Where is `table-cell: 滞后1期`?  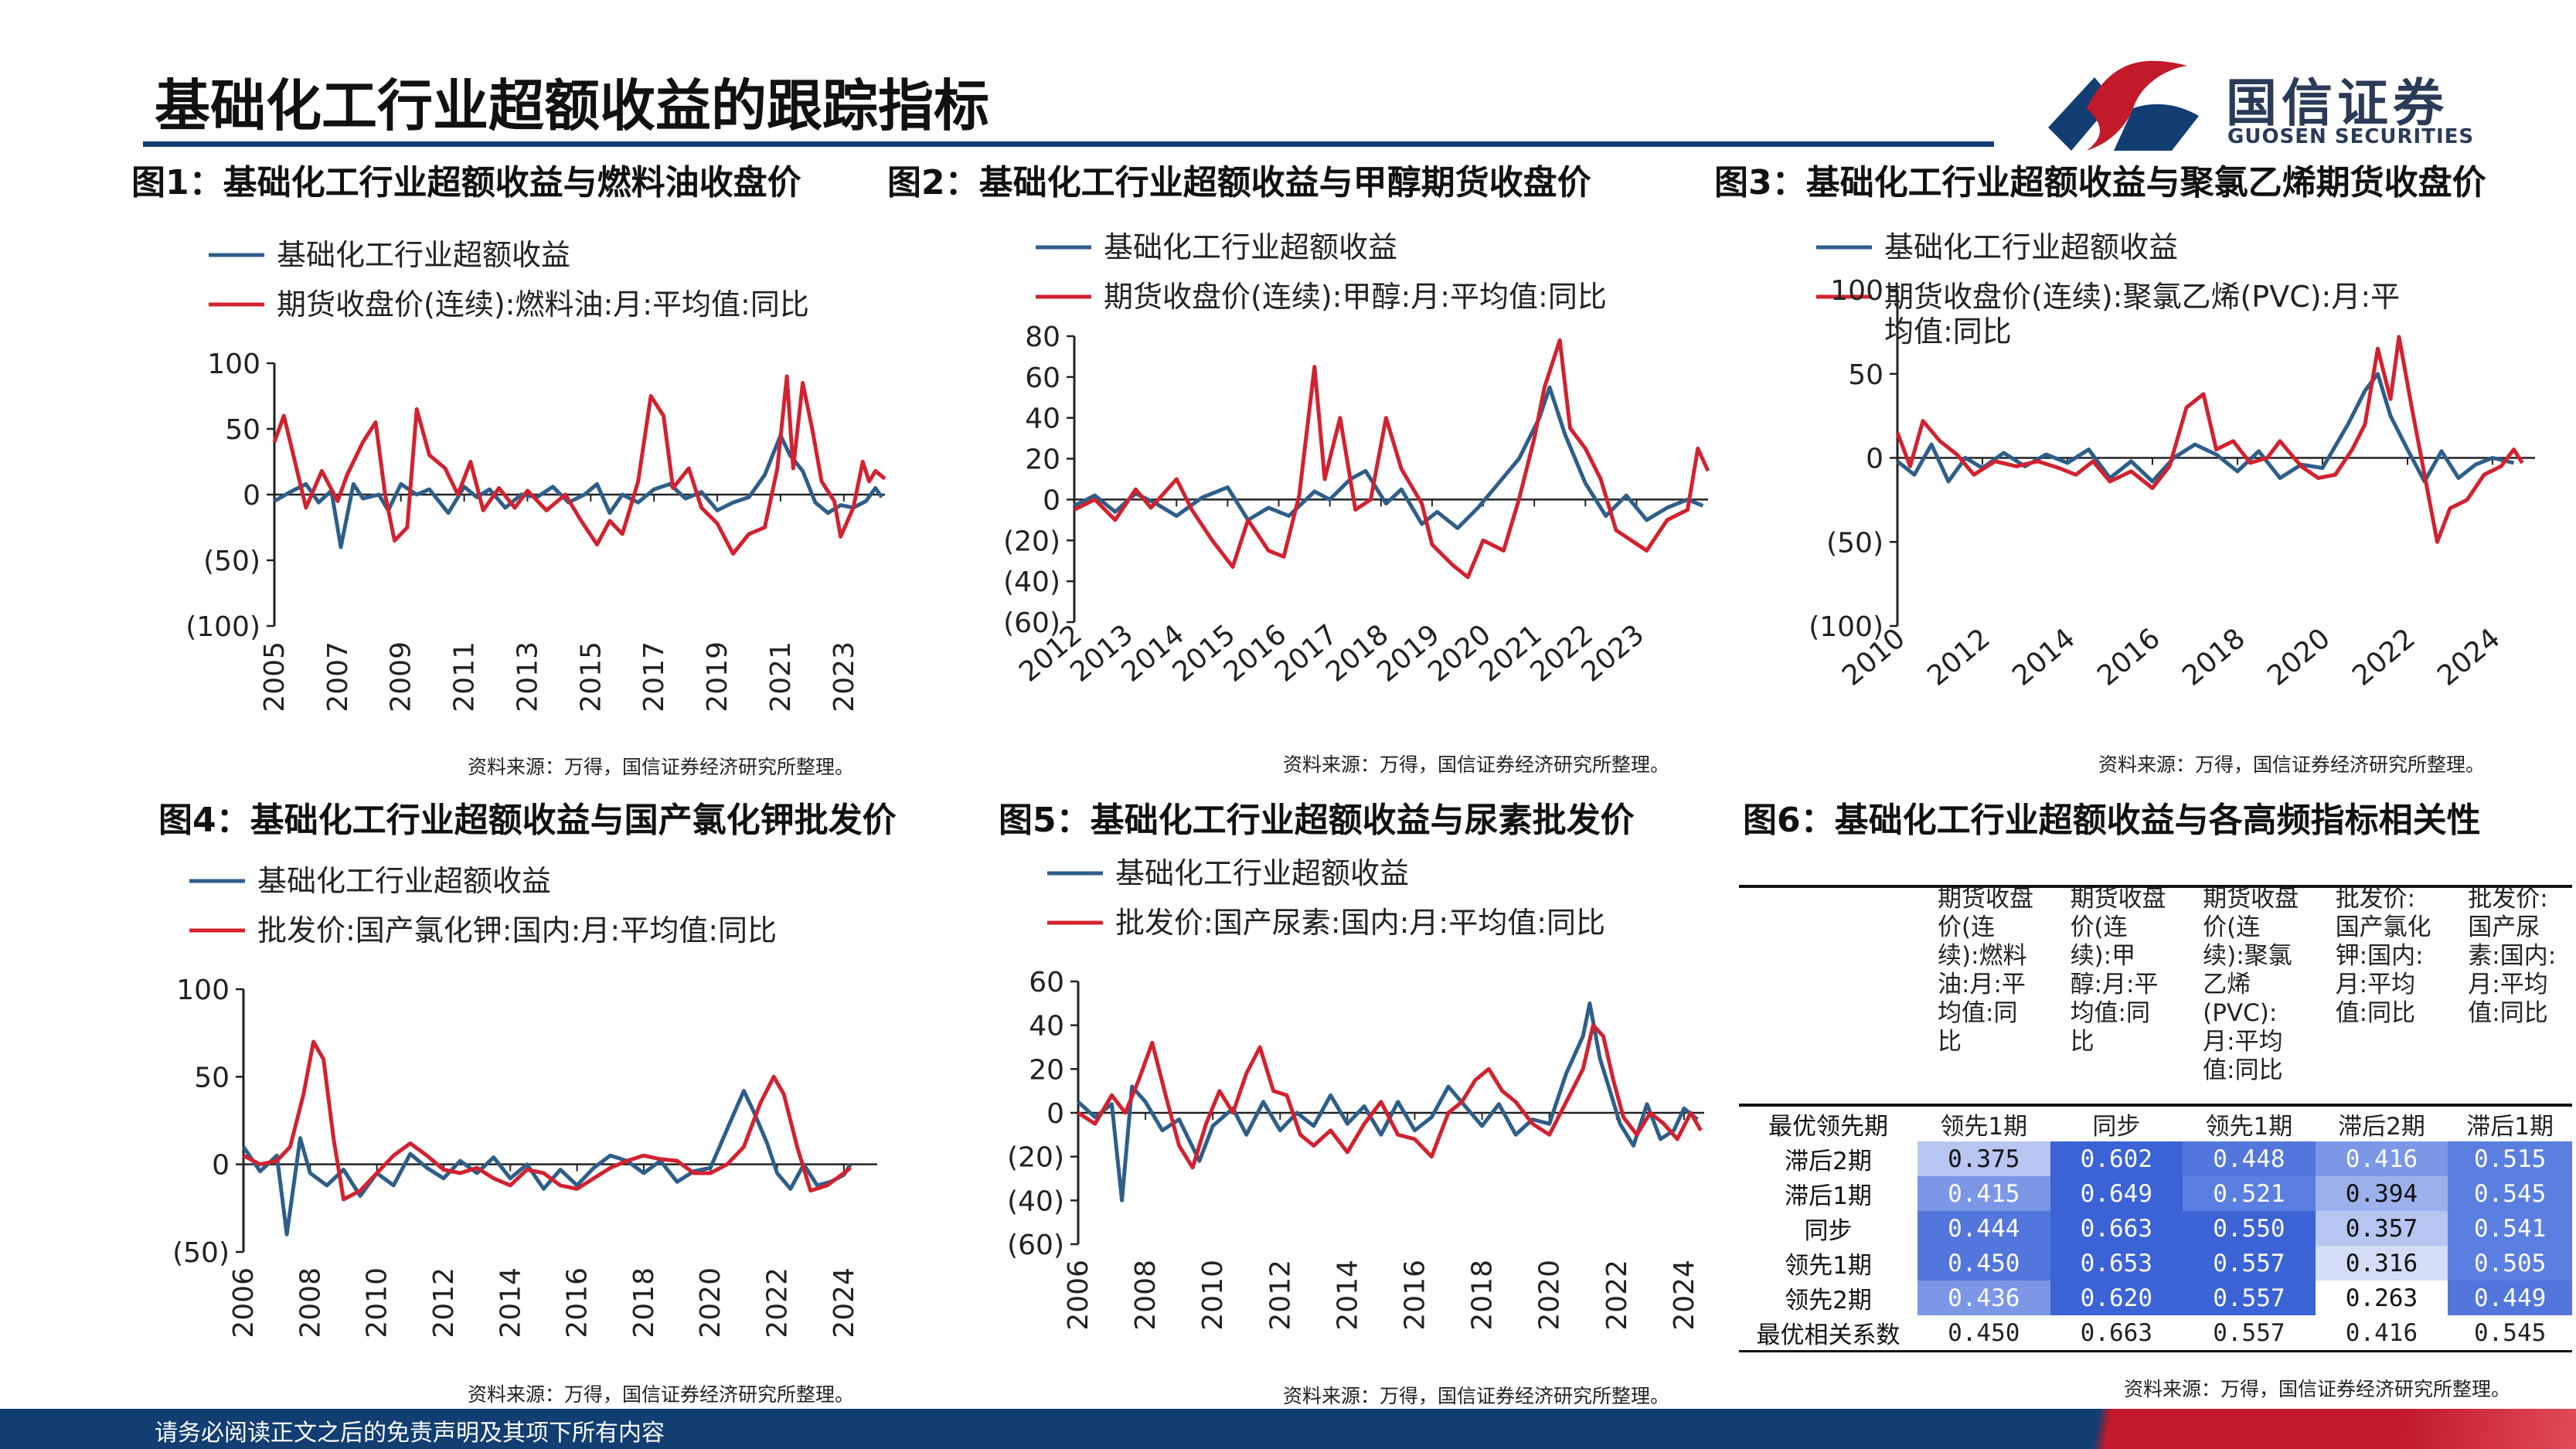 table-cell: 滞后1期 is located at coordinates (2510, 1127).